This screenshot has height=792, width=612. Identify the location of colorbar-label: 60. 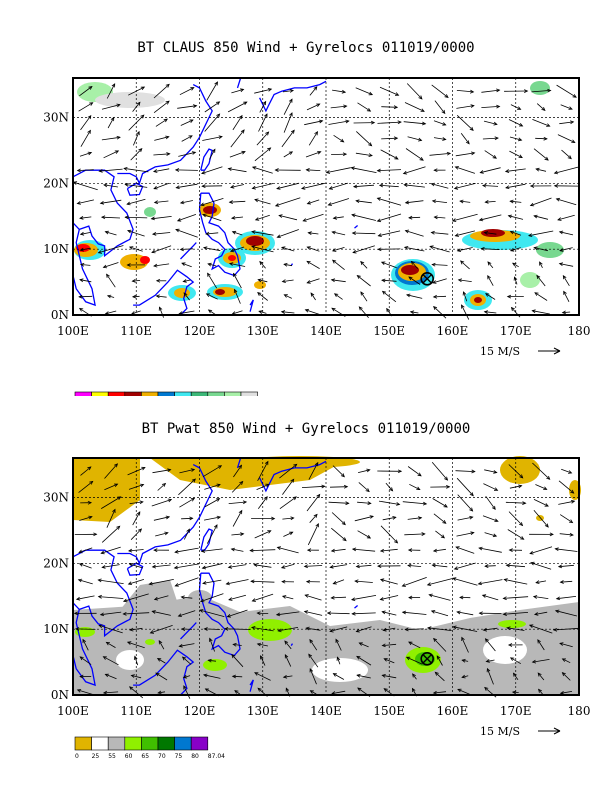
(129, 756).